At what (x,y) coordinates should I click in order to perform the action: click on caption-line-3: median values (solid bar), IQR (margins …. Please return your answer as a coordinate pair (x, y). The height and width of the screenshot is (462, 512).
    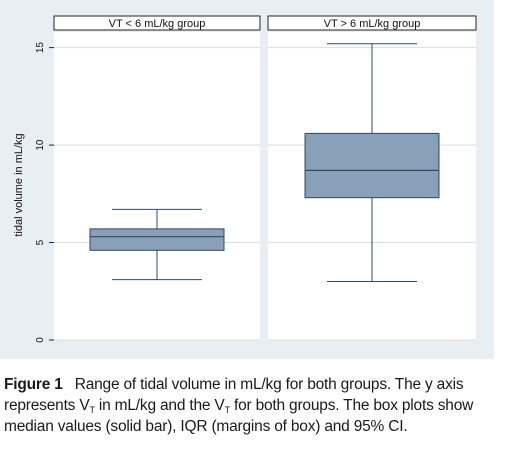
    Looking at the image, I should click on (254, 426).